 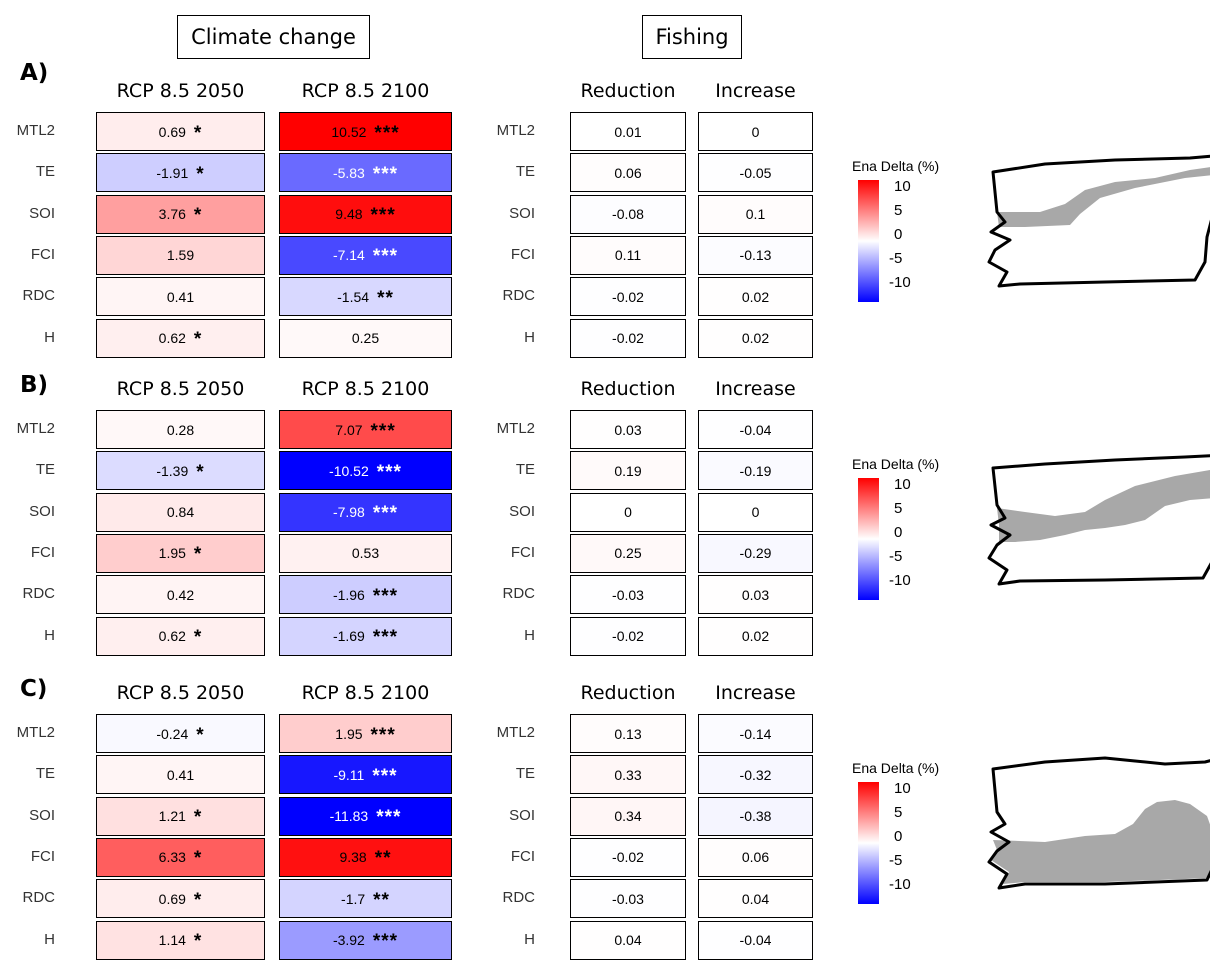 I want to click on heatmap-cell: 0.42, so click(x=180, y=595).